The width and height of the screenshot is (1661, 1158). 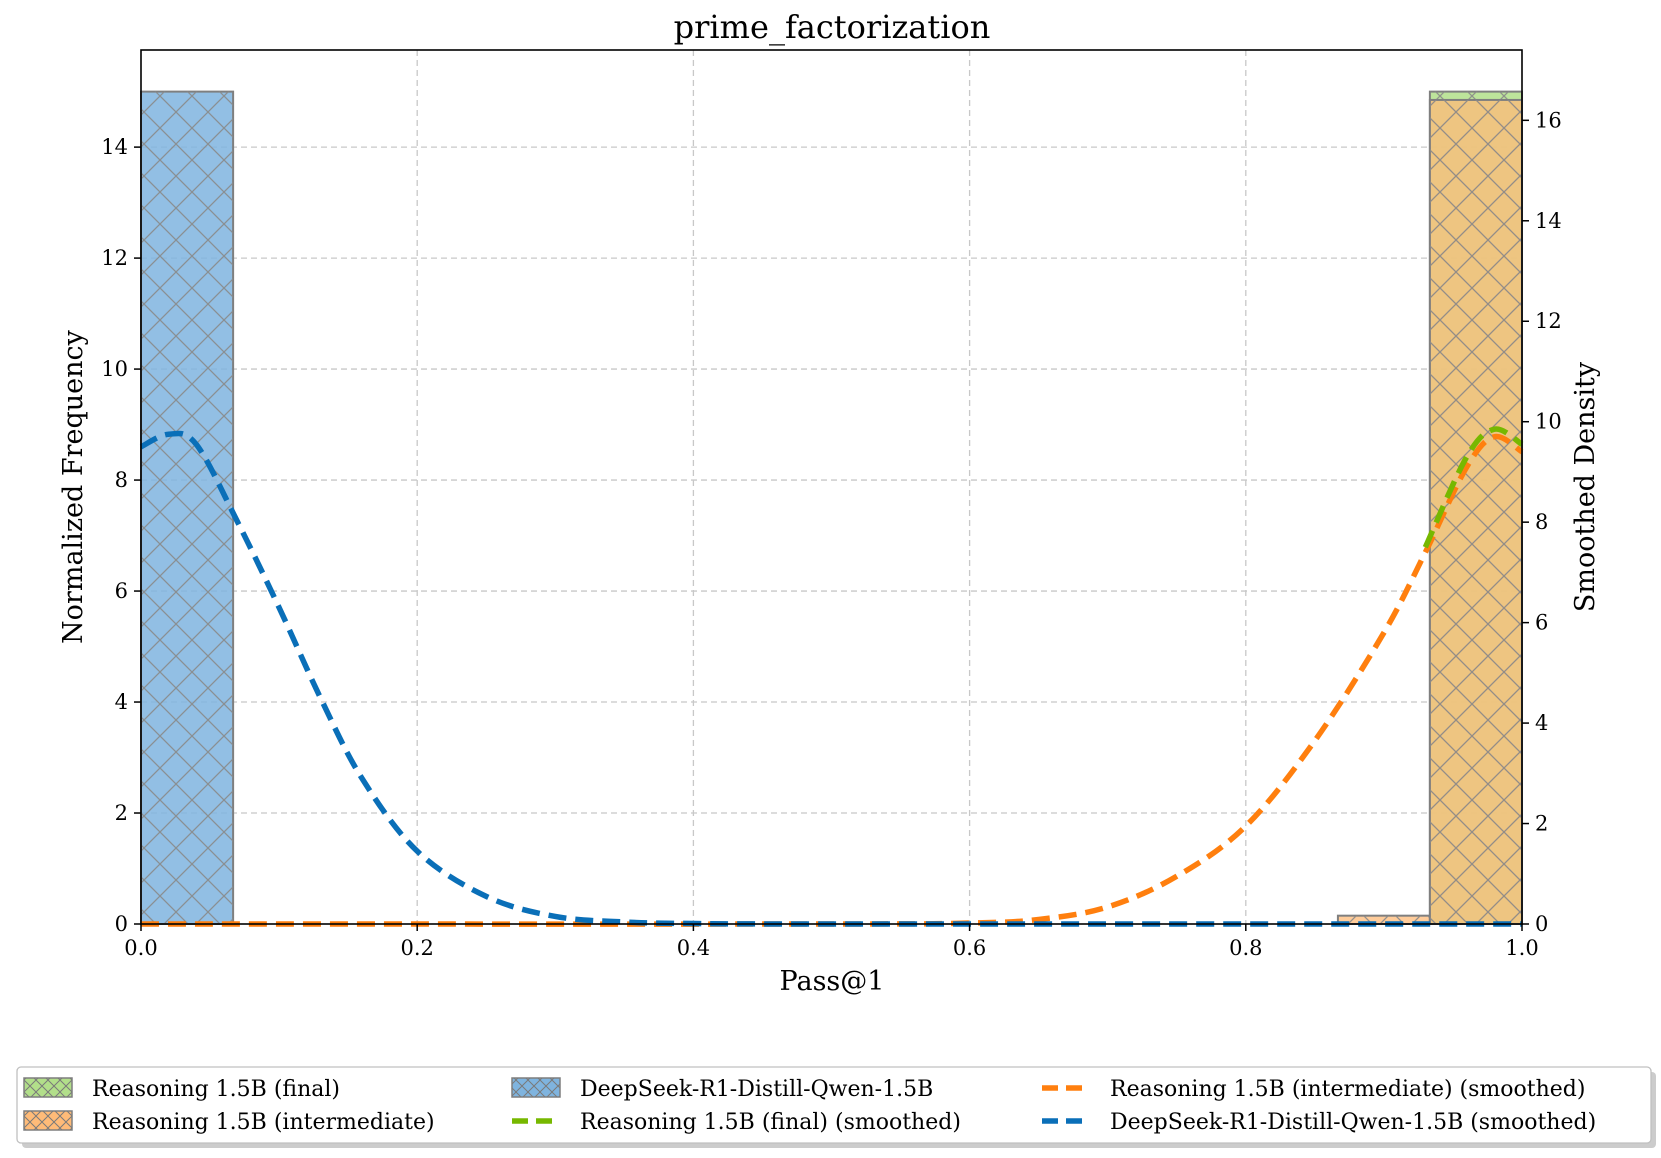 What do you see at coordinates (216, 1089) in the screenshot?
I see `legend-label: Reasoning 1.5B (final)` at bounding box center [216, 1089].